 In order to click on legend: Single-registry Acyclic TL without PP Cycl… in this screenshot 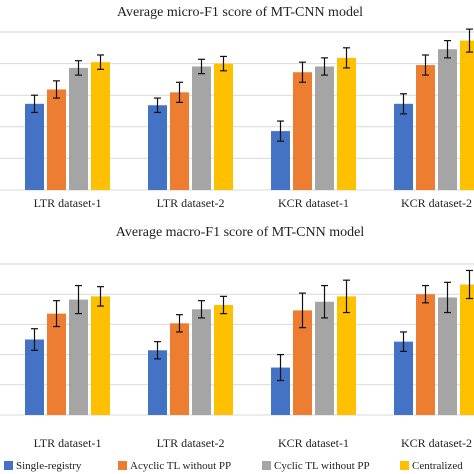, I will do `click(233, 466)`.